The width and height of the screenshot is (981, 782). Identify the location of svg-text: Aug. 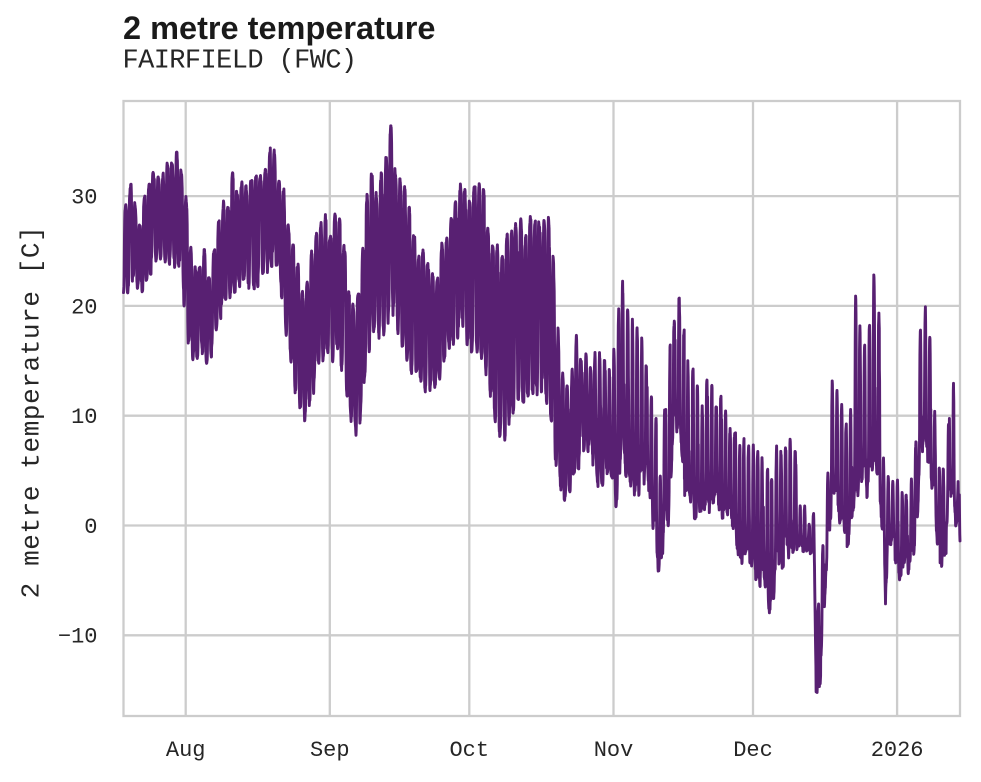
(186, 750).